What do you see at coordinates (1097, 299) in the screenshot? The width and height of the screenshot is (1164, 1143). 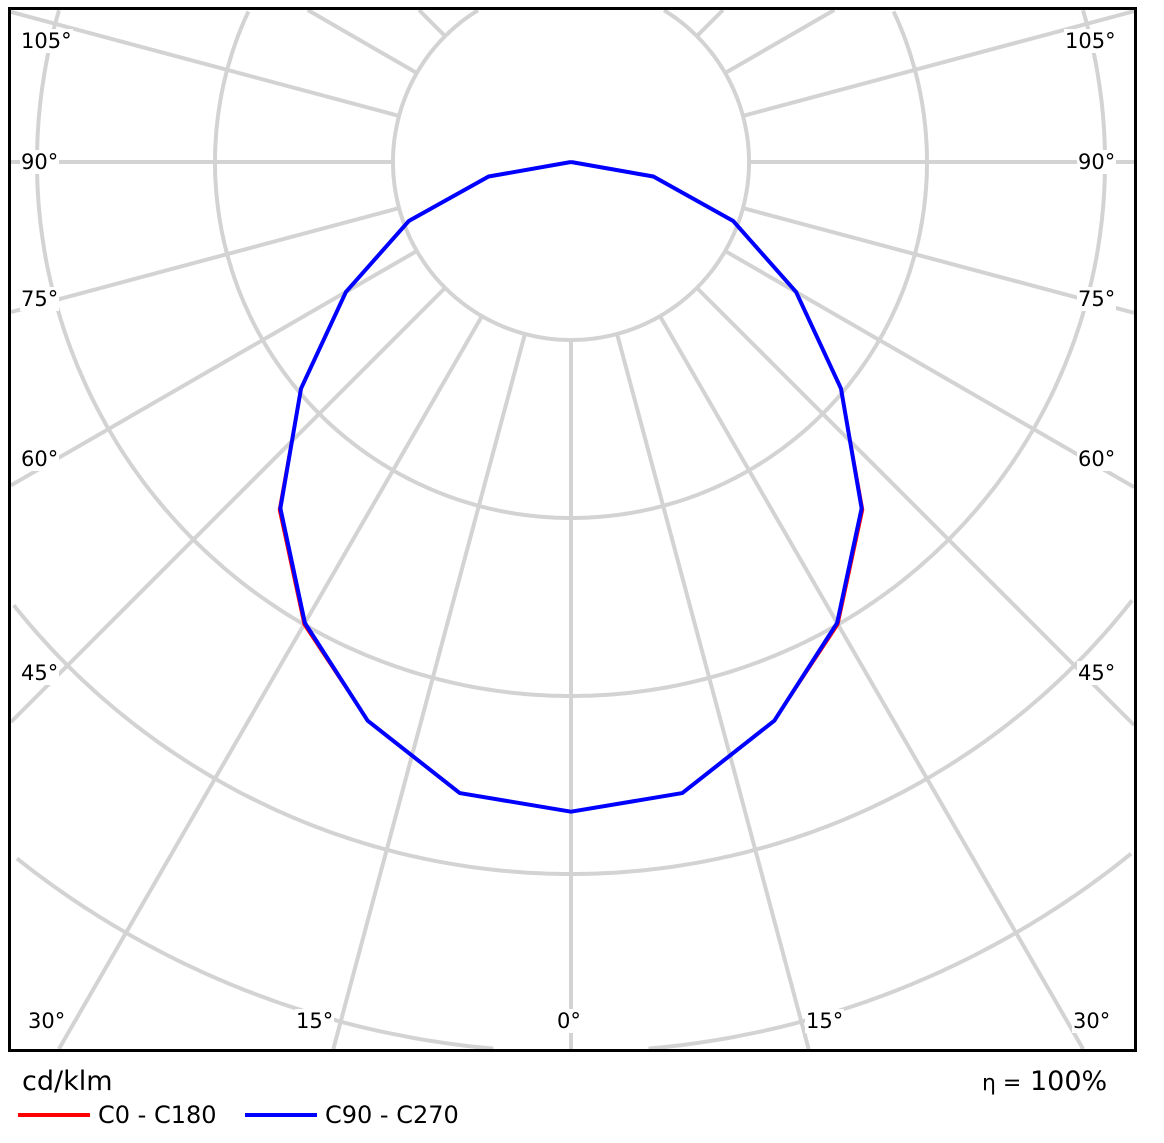 I see `angle-label-right-75: 75°` at bounding box center [1097, 299].